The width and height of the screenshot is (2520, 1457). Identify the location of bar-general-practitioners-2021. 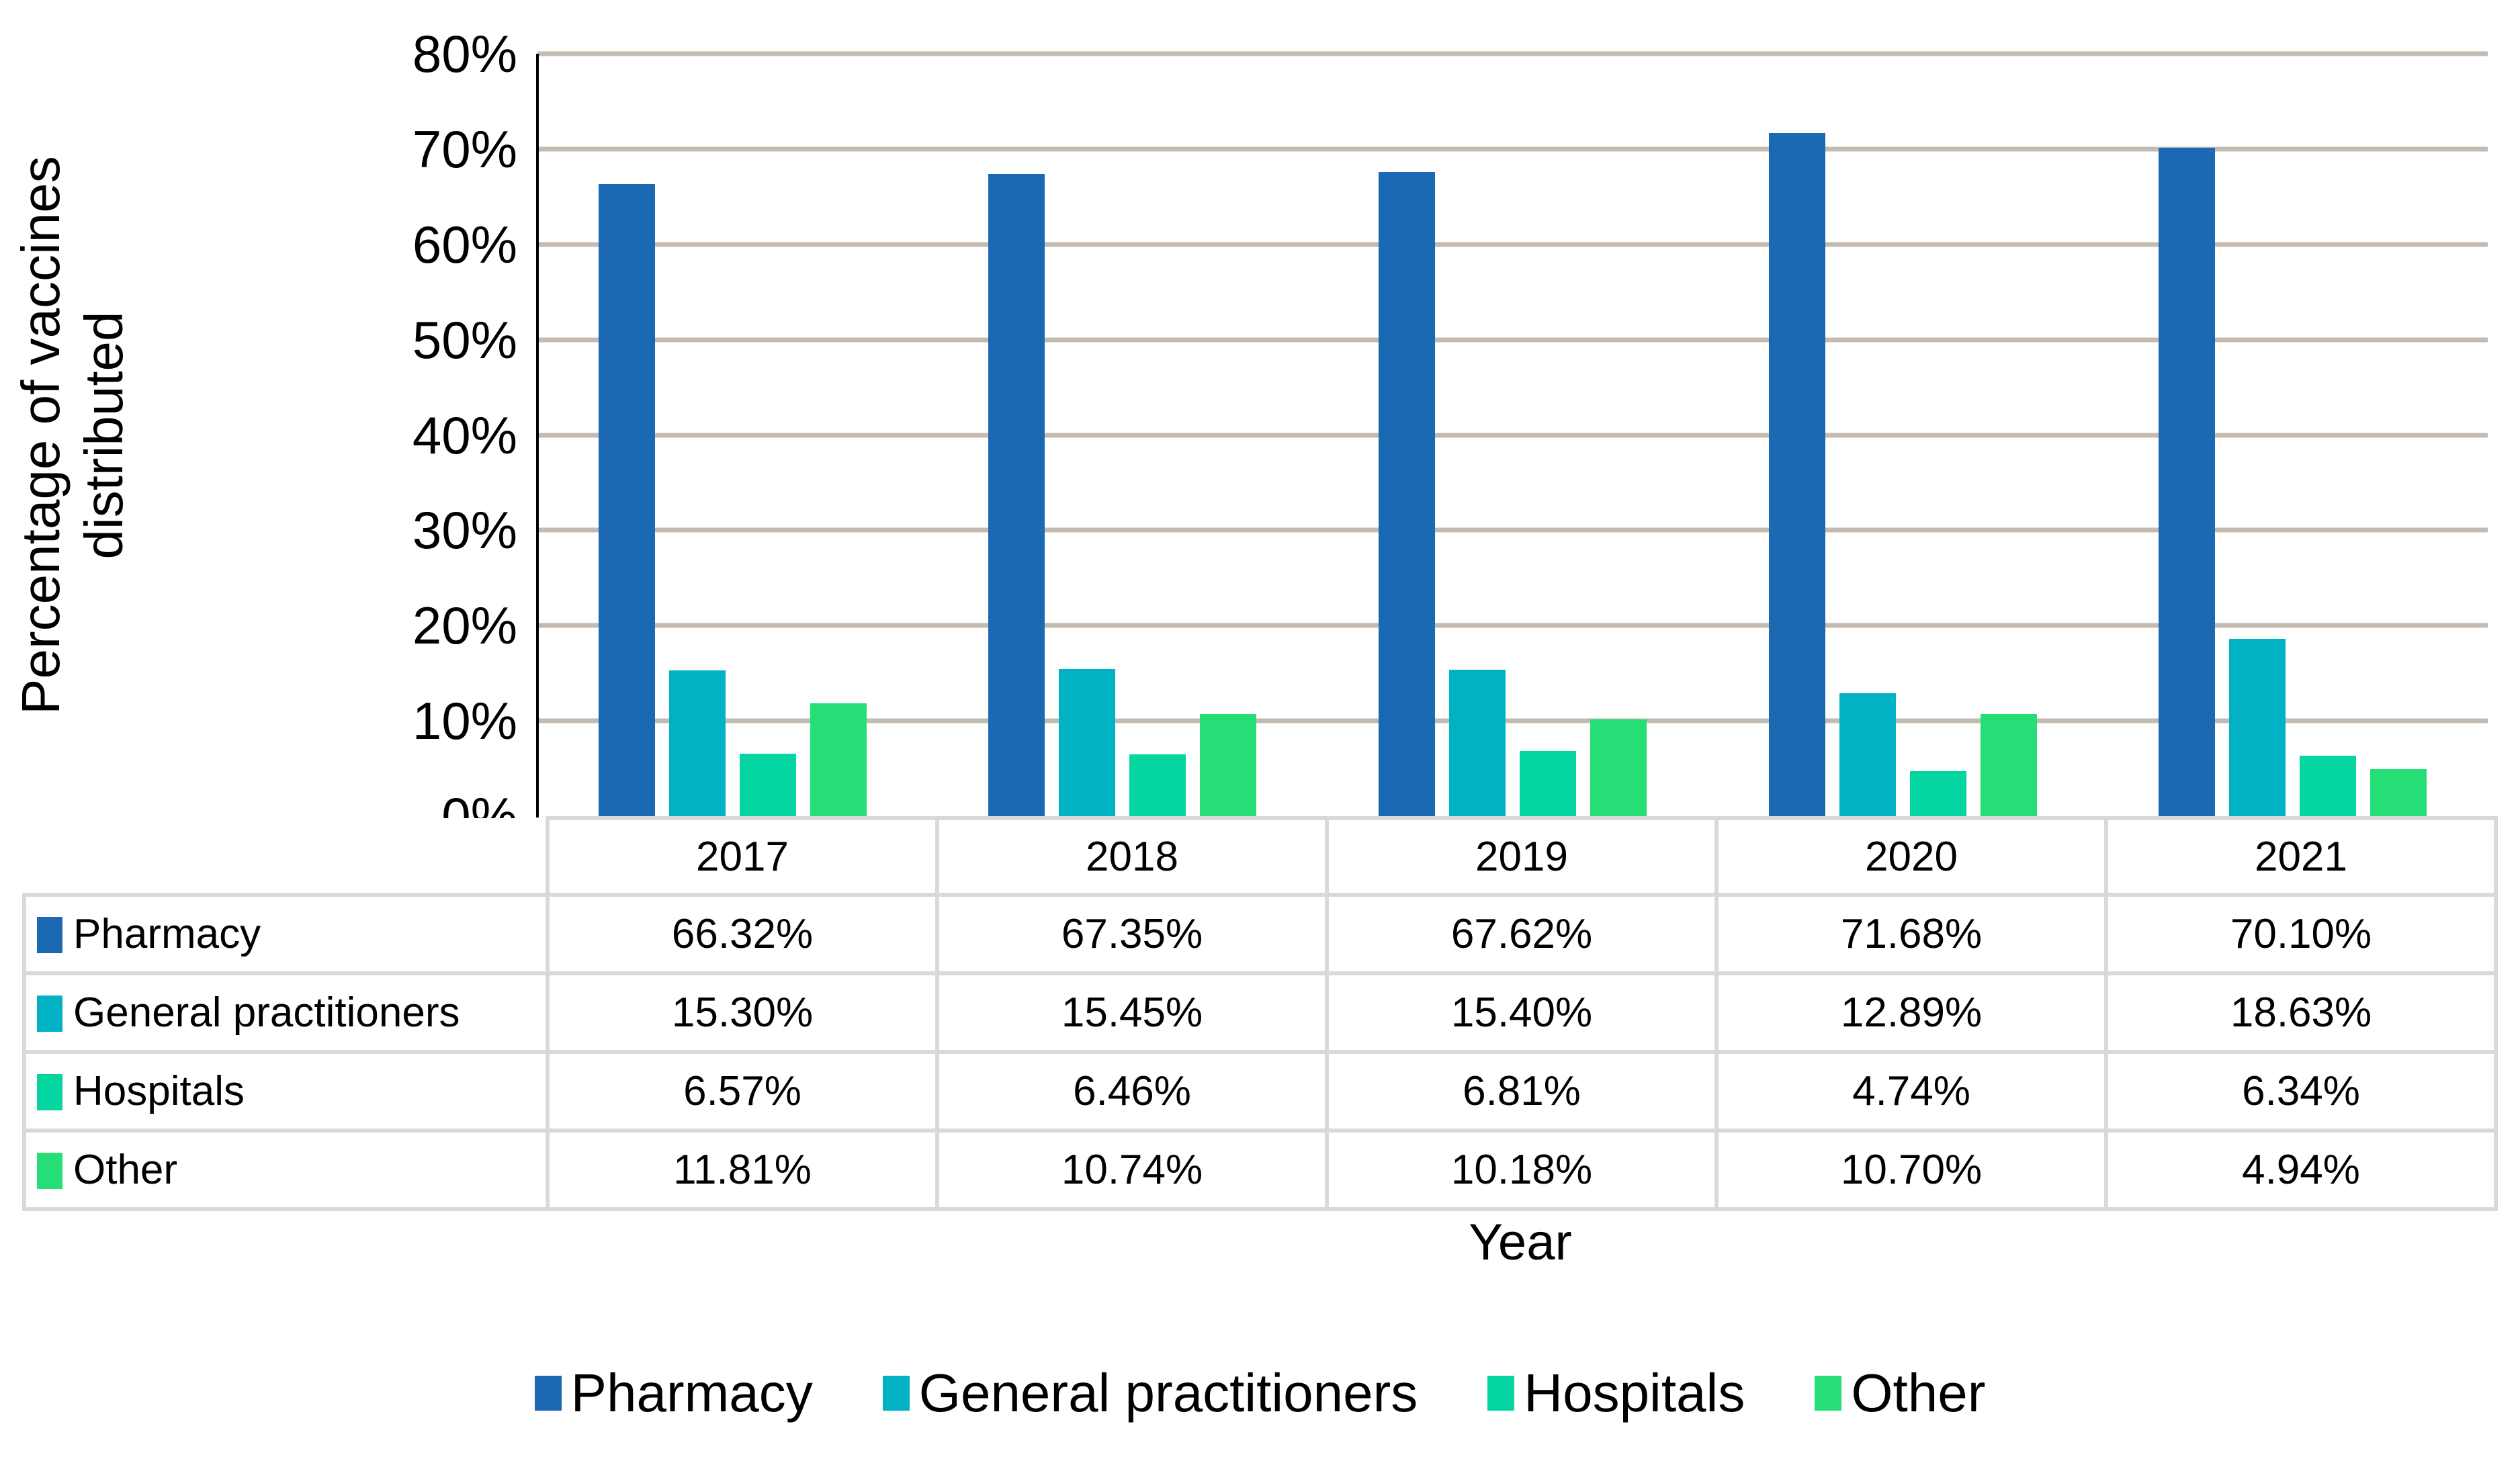
(2257, 727).